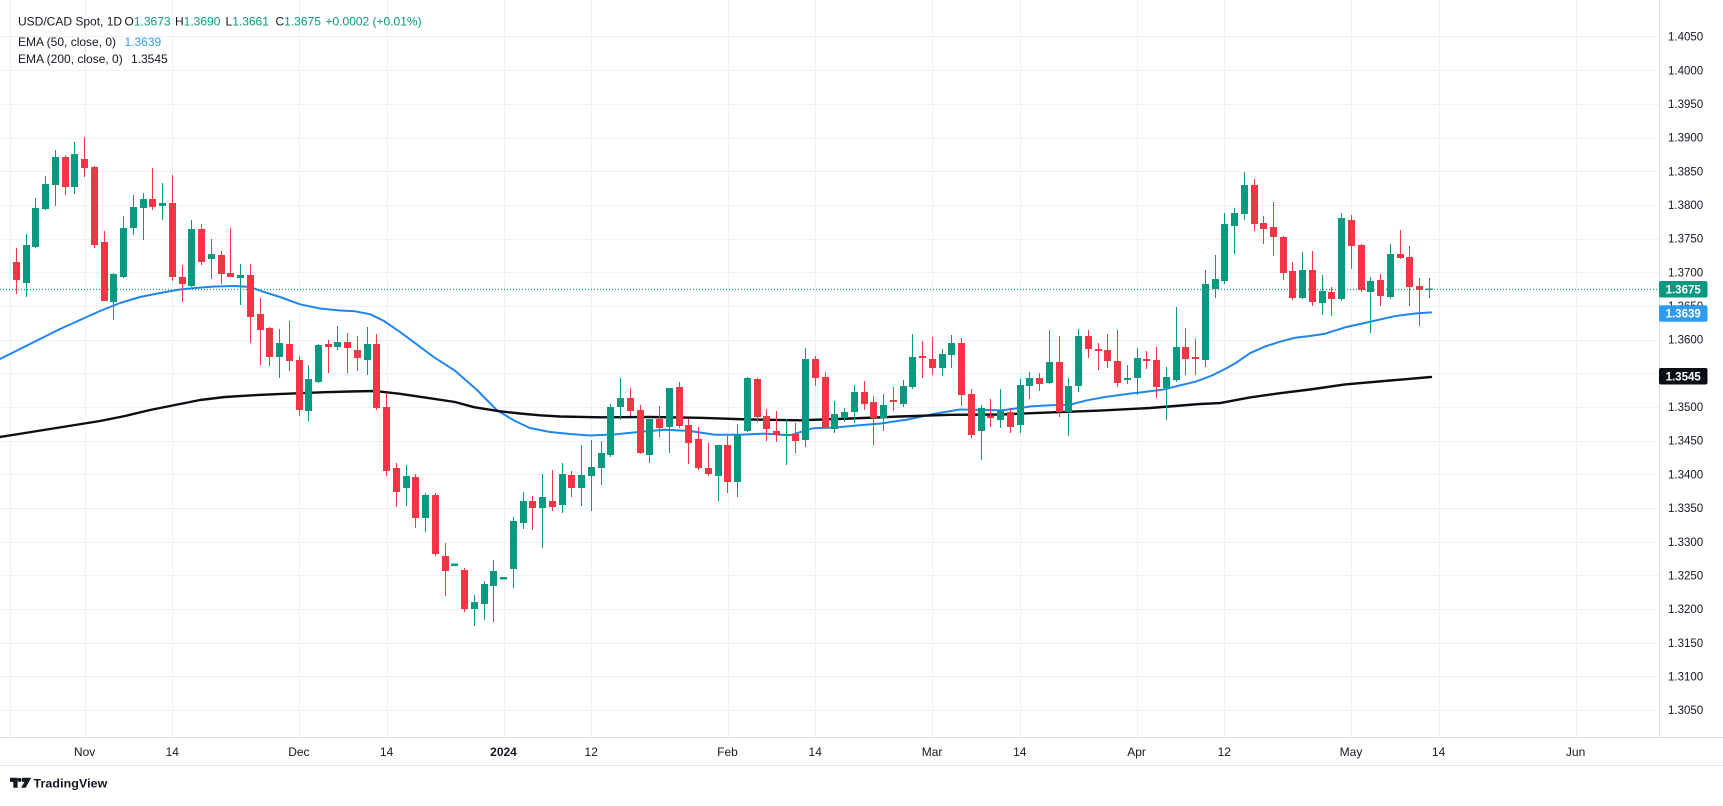 The image size is (1723, 806). Describe the element at coordinates (503, 752) in the screenshot. I see `svg-text: 2024` at that location.